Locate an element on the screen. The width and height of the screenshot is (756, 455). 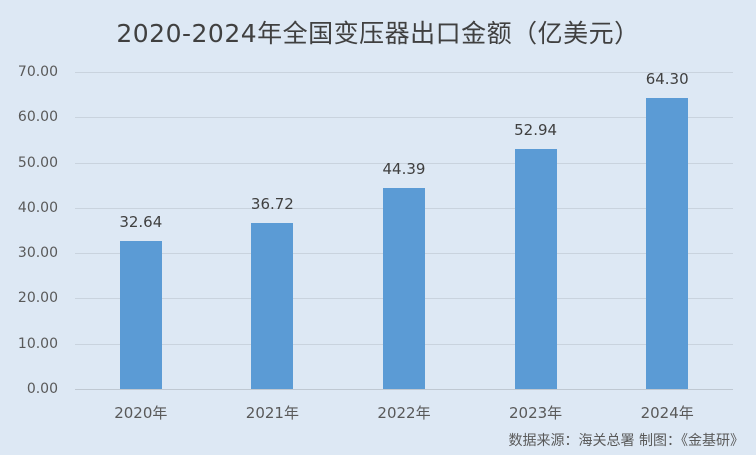
bar-value-label: 52.94 is located at coordinates (536, 130).